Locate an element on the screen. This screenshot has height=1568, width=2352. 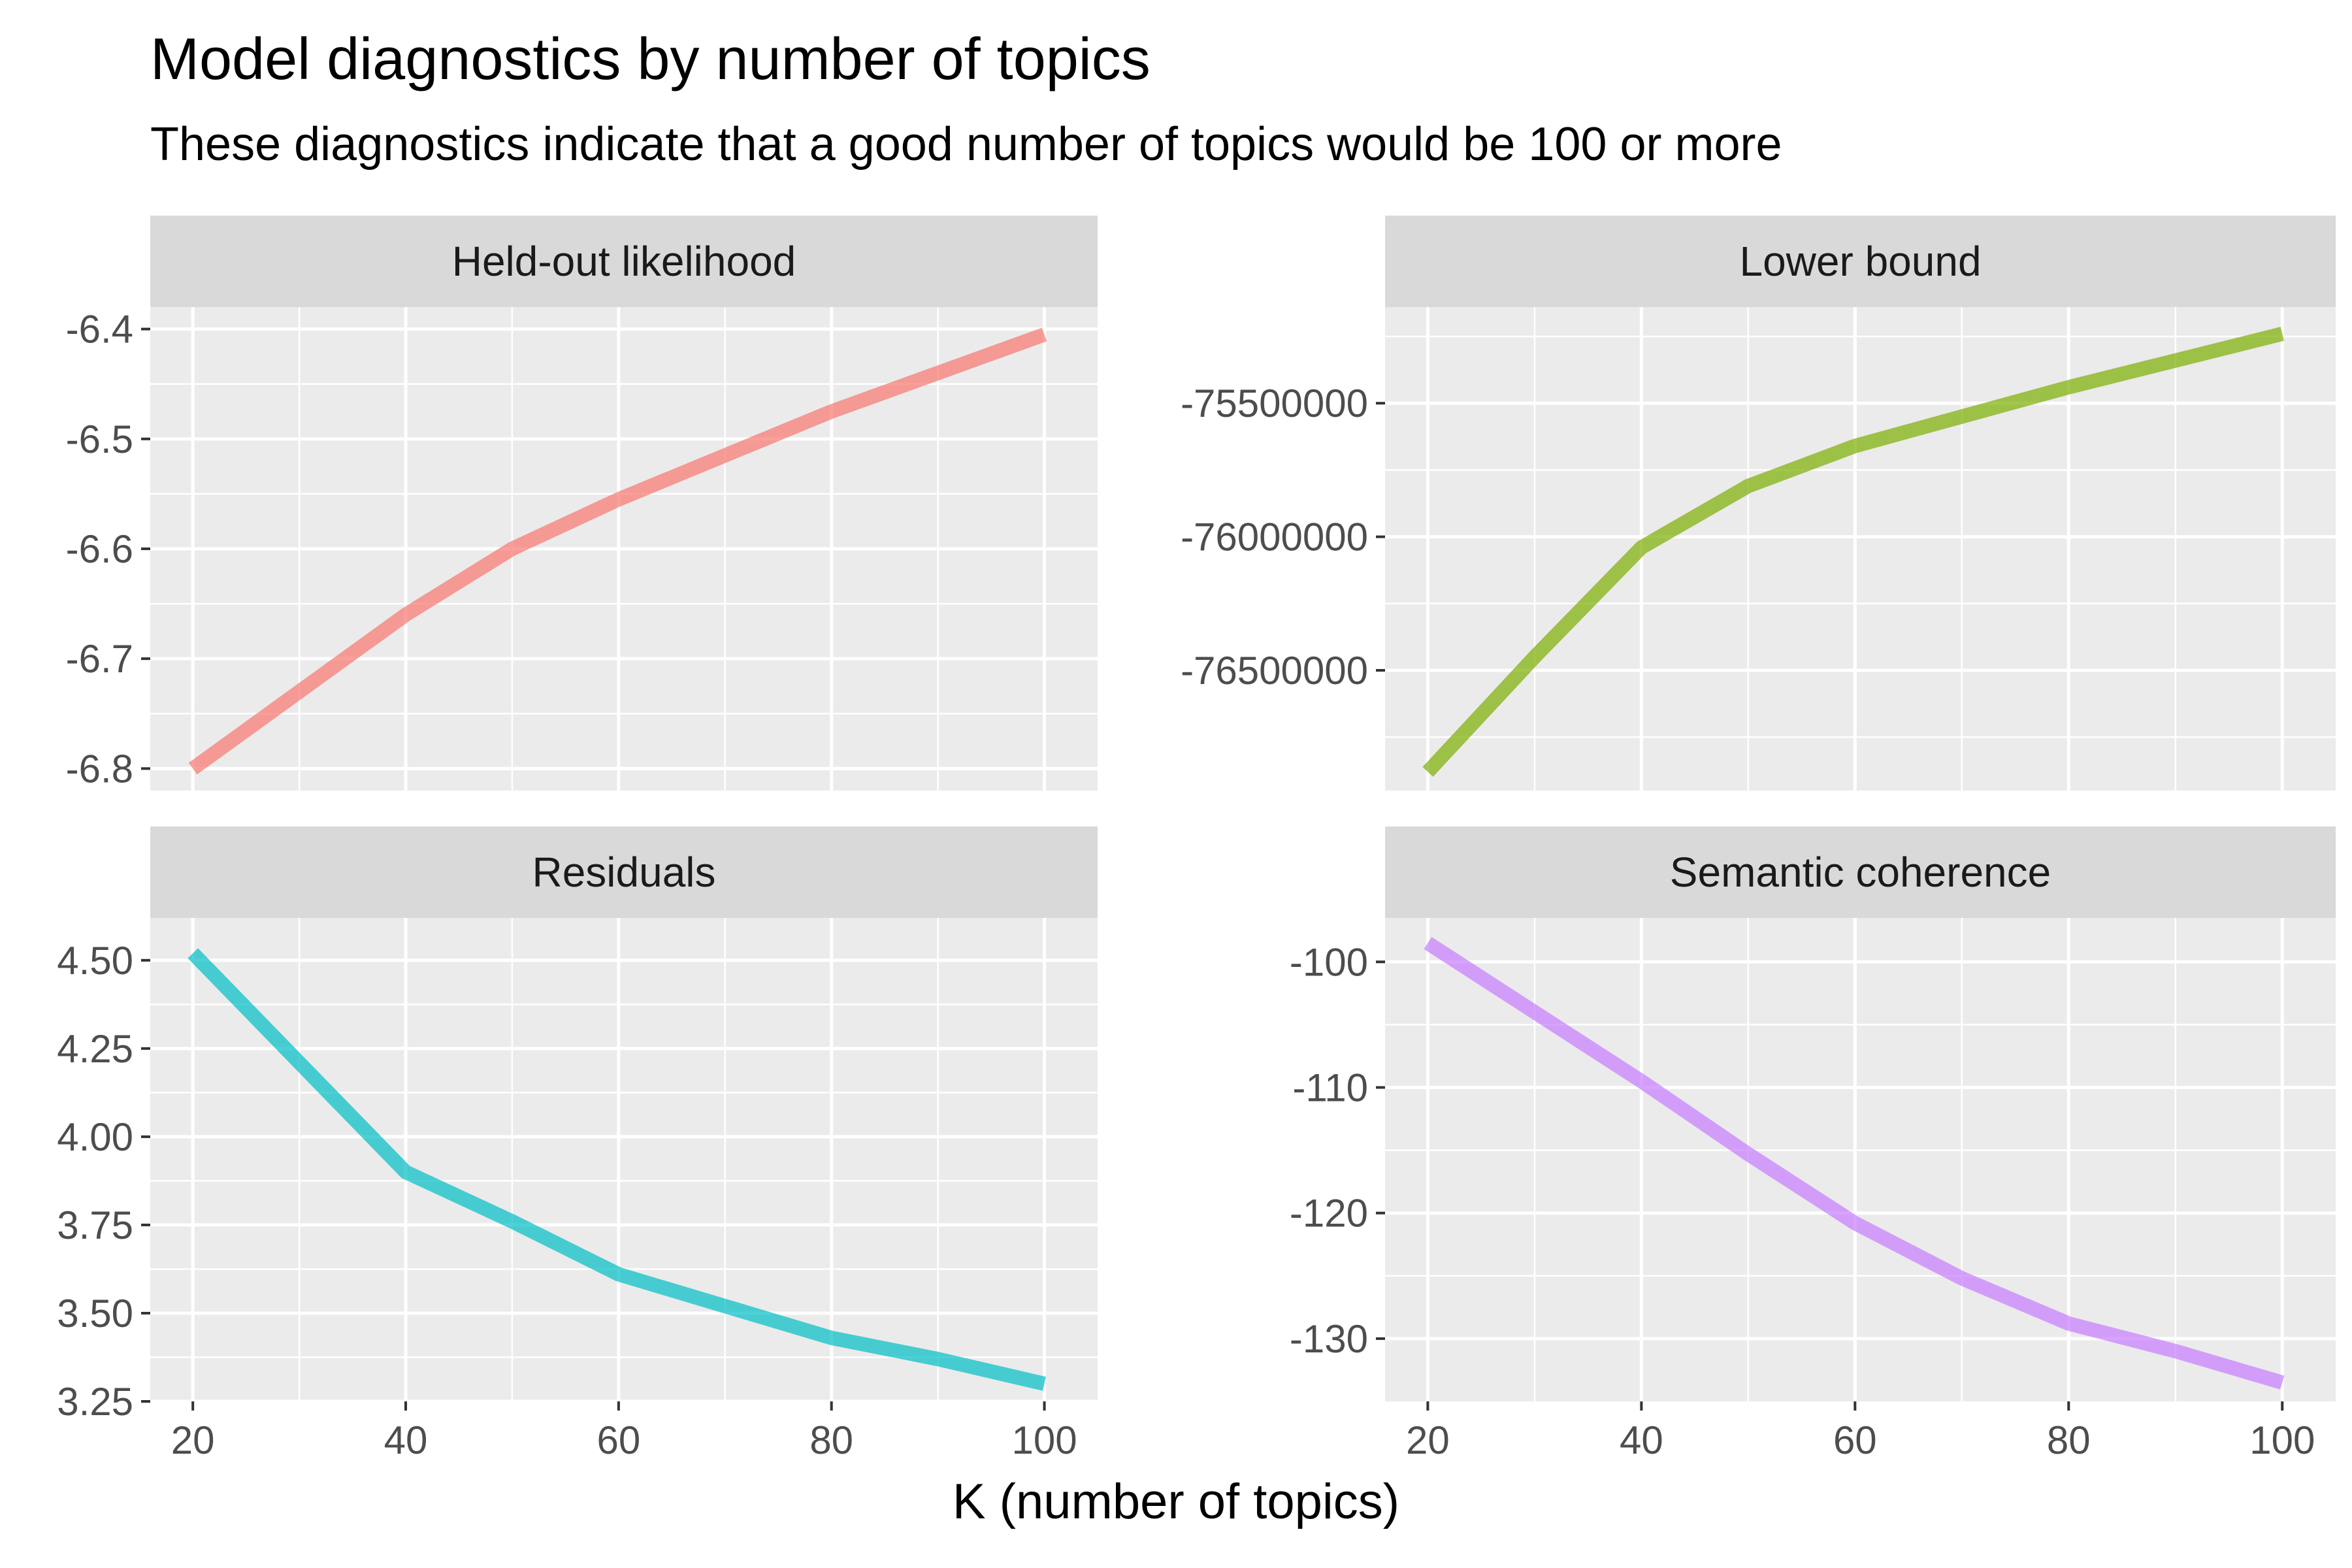
chart-title: Model diagnostics by number of topics is located at coordinates (650, 59).